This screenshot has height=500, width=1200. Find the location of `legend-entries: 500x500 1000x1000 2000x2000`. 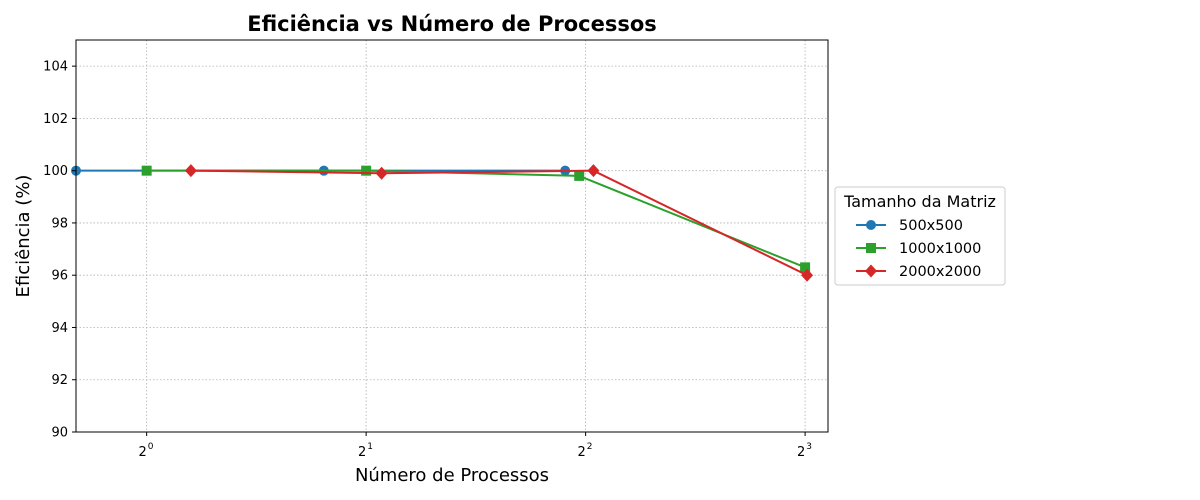

legend-entries: 500x500 1000x1000 2000x2000 is located at coordinates (918, 249).